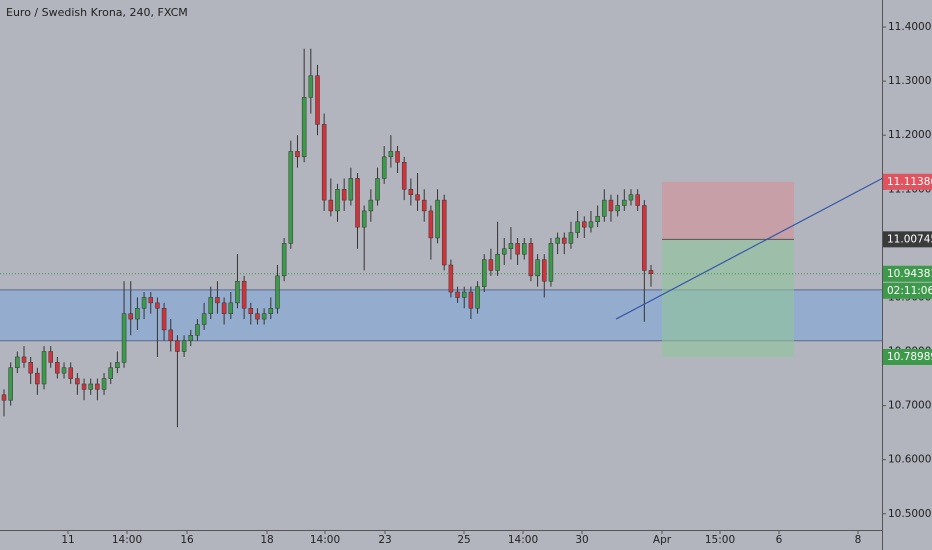 The width and height of the screenshot is (932, 550). I want to click on x-tick-label: 18, so click(266, 540).